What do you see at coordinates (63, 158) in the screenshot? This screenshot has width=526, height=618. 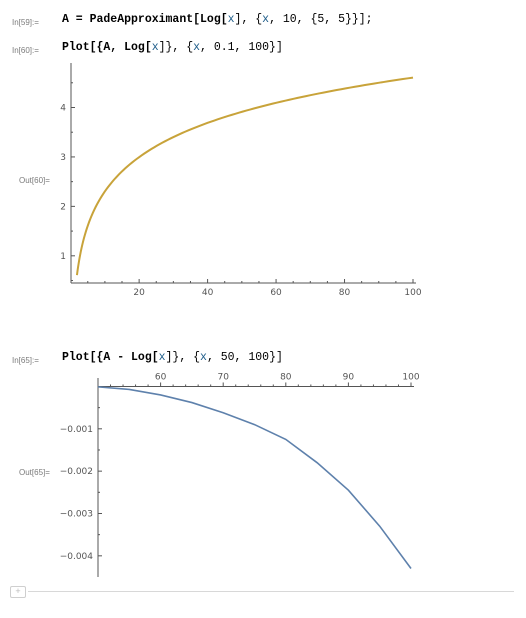 I see `y-tick-label: 3` at bounding box center [63, 158].